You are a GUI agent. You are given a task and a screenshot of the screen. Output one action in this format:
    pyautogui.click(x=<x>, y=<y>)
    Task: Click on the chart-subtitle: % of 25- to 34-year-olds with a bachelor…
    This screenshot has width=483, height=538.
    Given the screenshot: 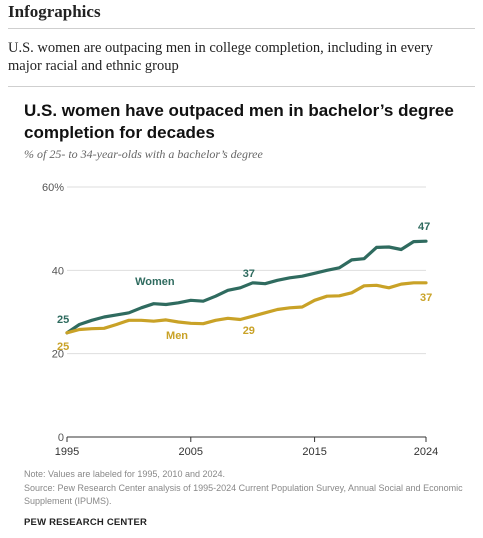 What is the action you would take?
    pyautogui.click(x=143, y=154)
    